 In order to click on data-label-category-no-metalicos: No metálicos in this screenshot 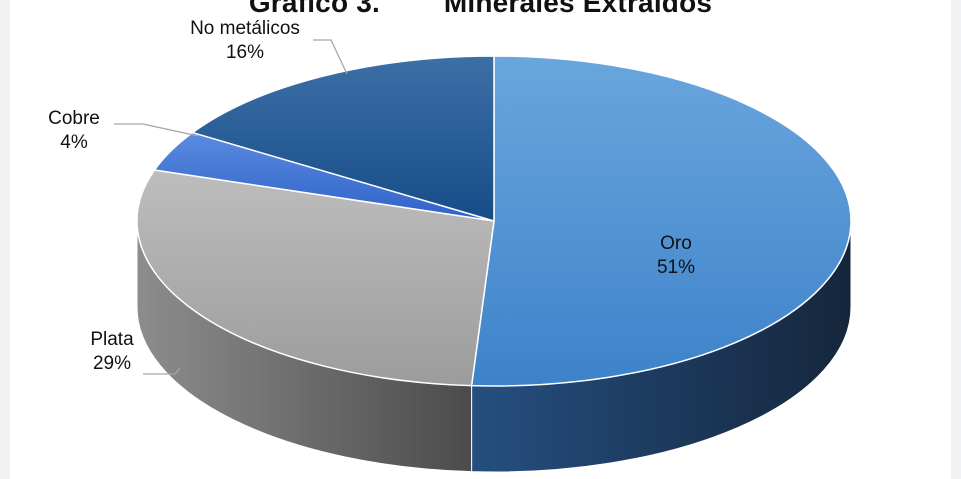, I will do `click(245, 28)`.